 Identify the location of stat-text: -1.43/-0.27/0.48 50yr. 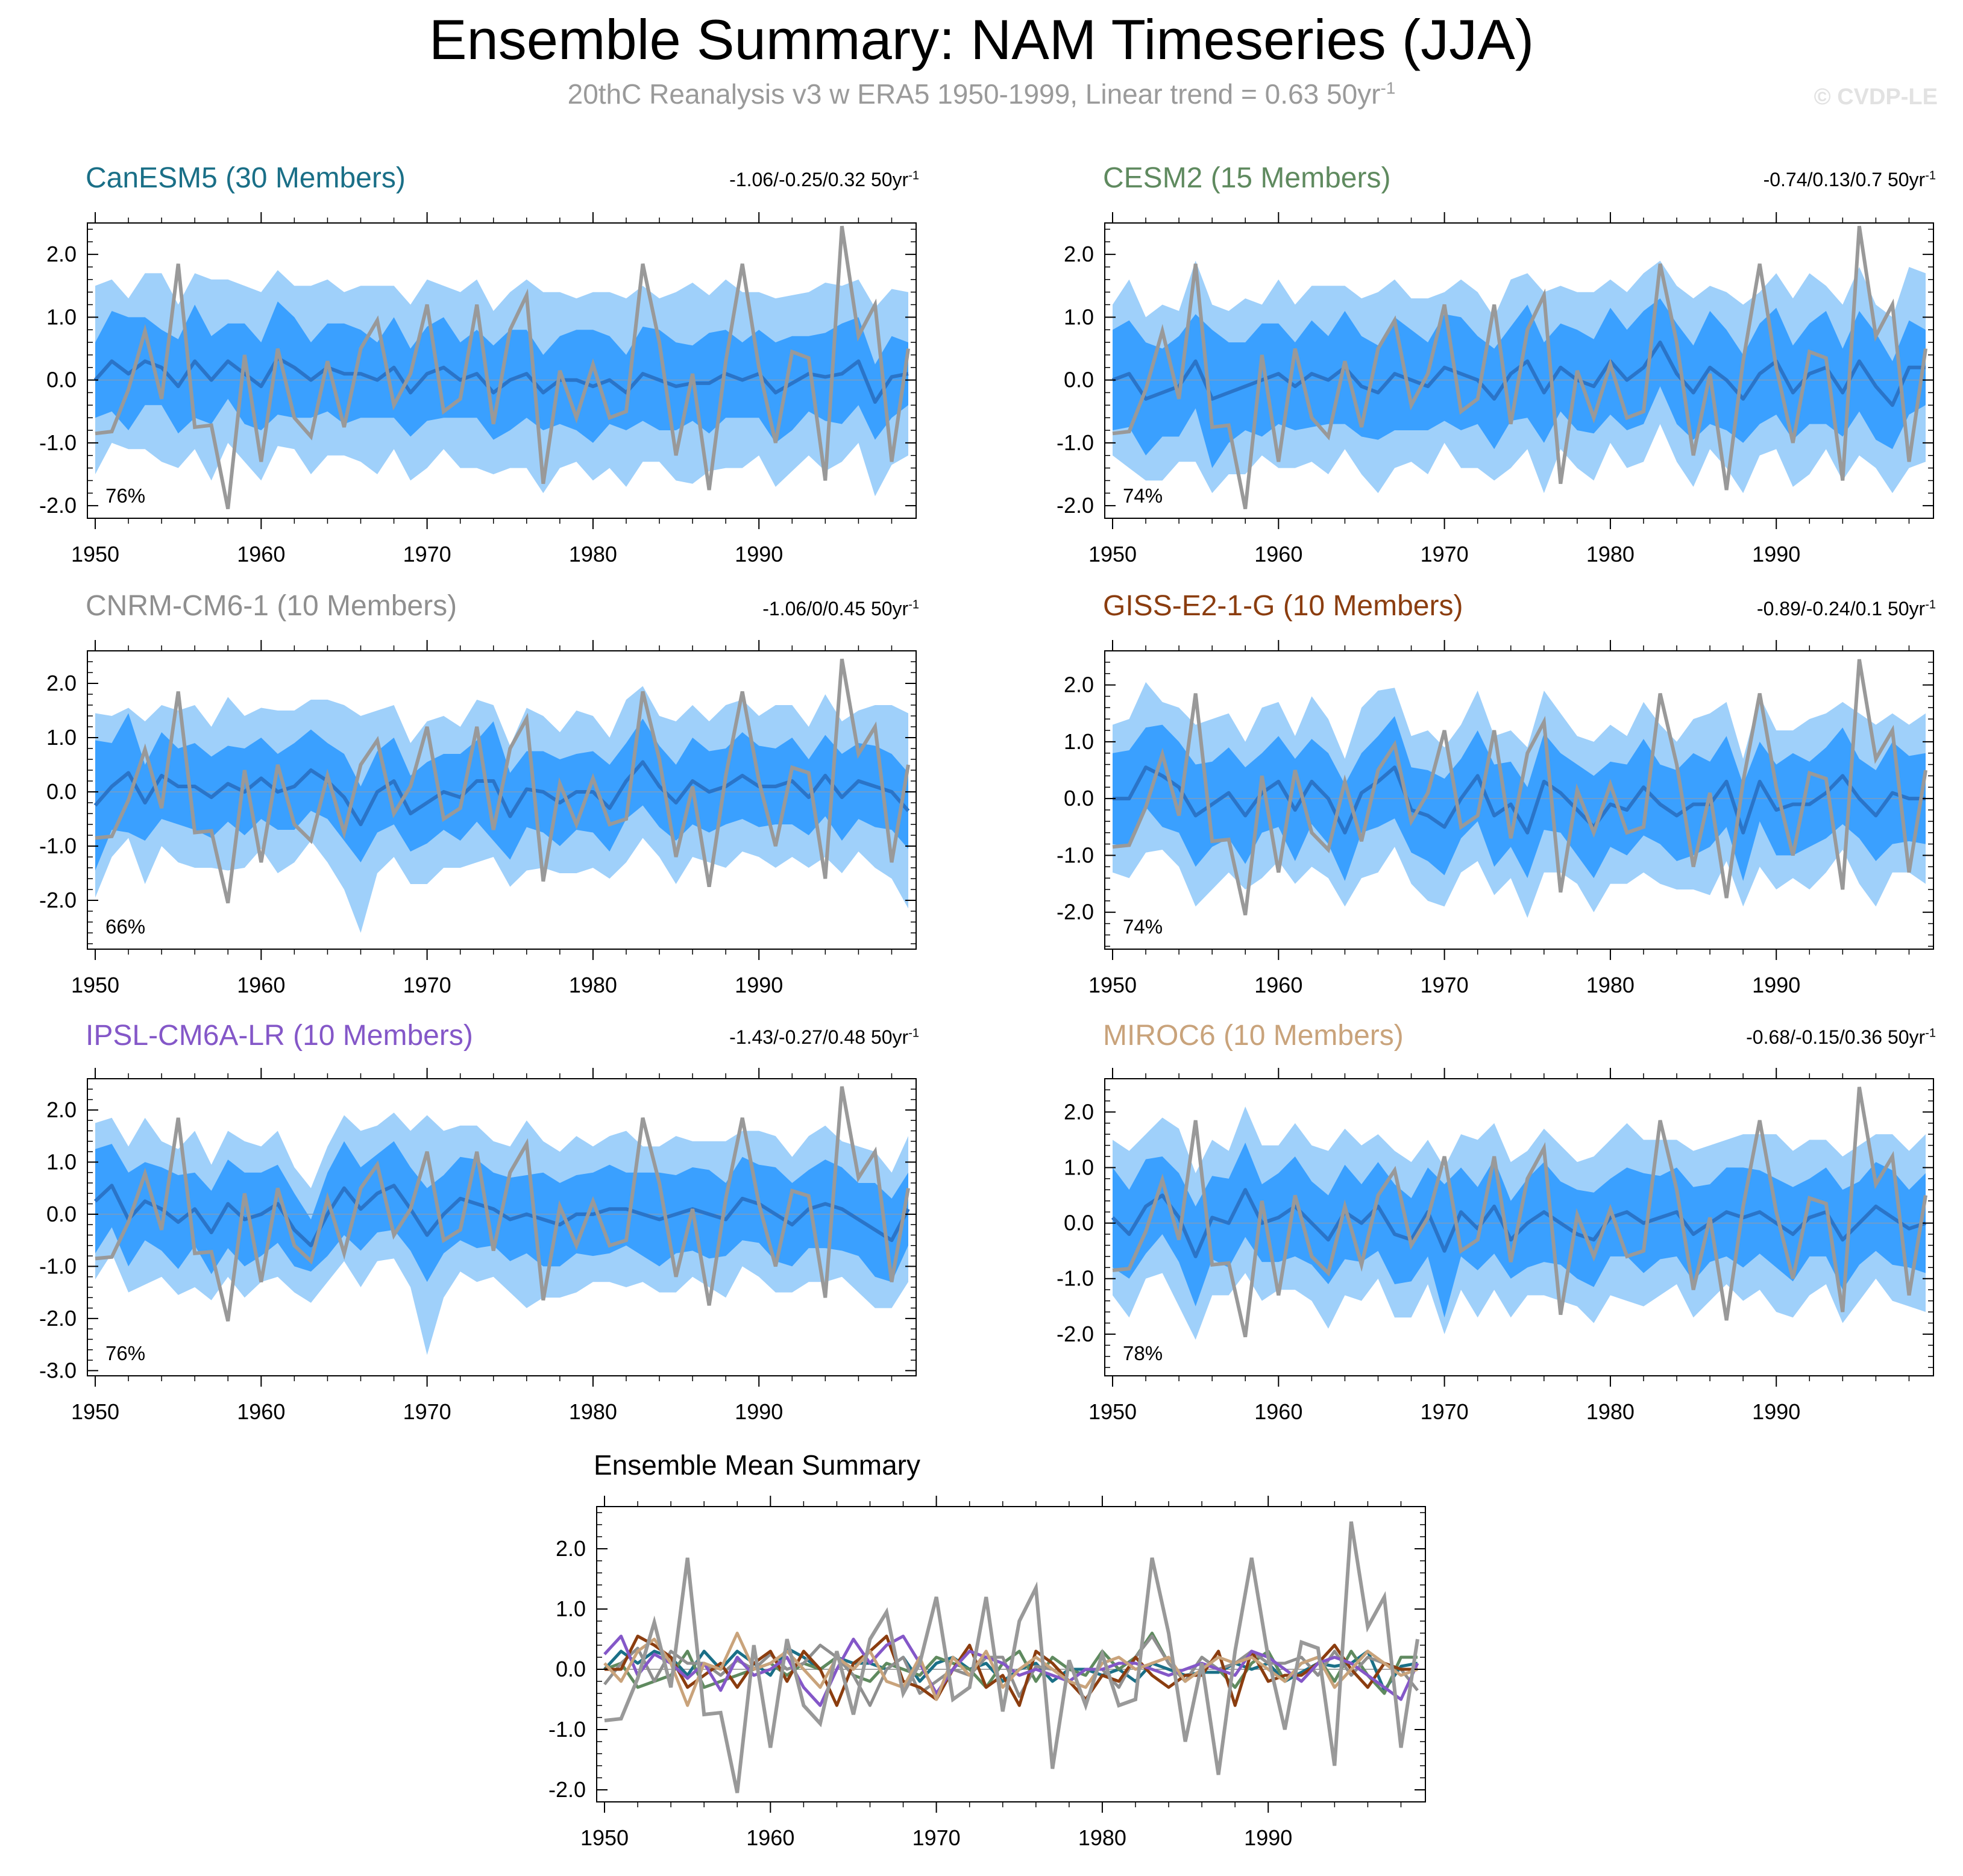
(819, 1037).